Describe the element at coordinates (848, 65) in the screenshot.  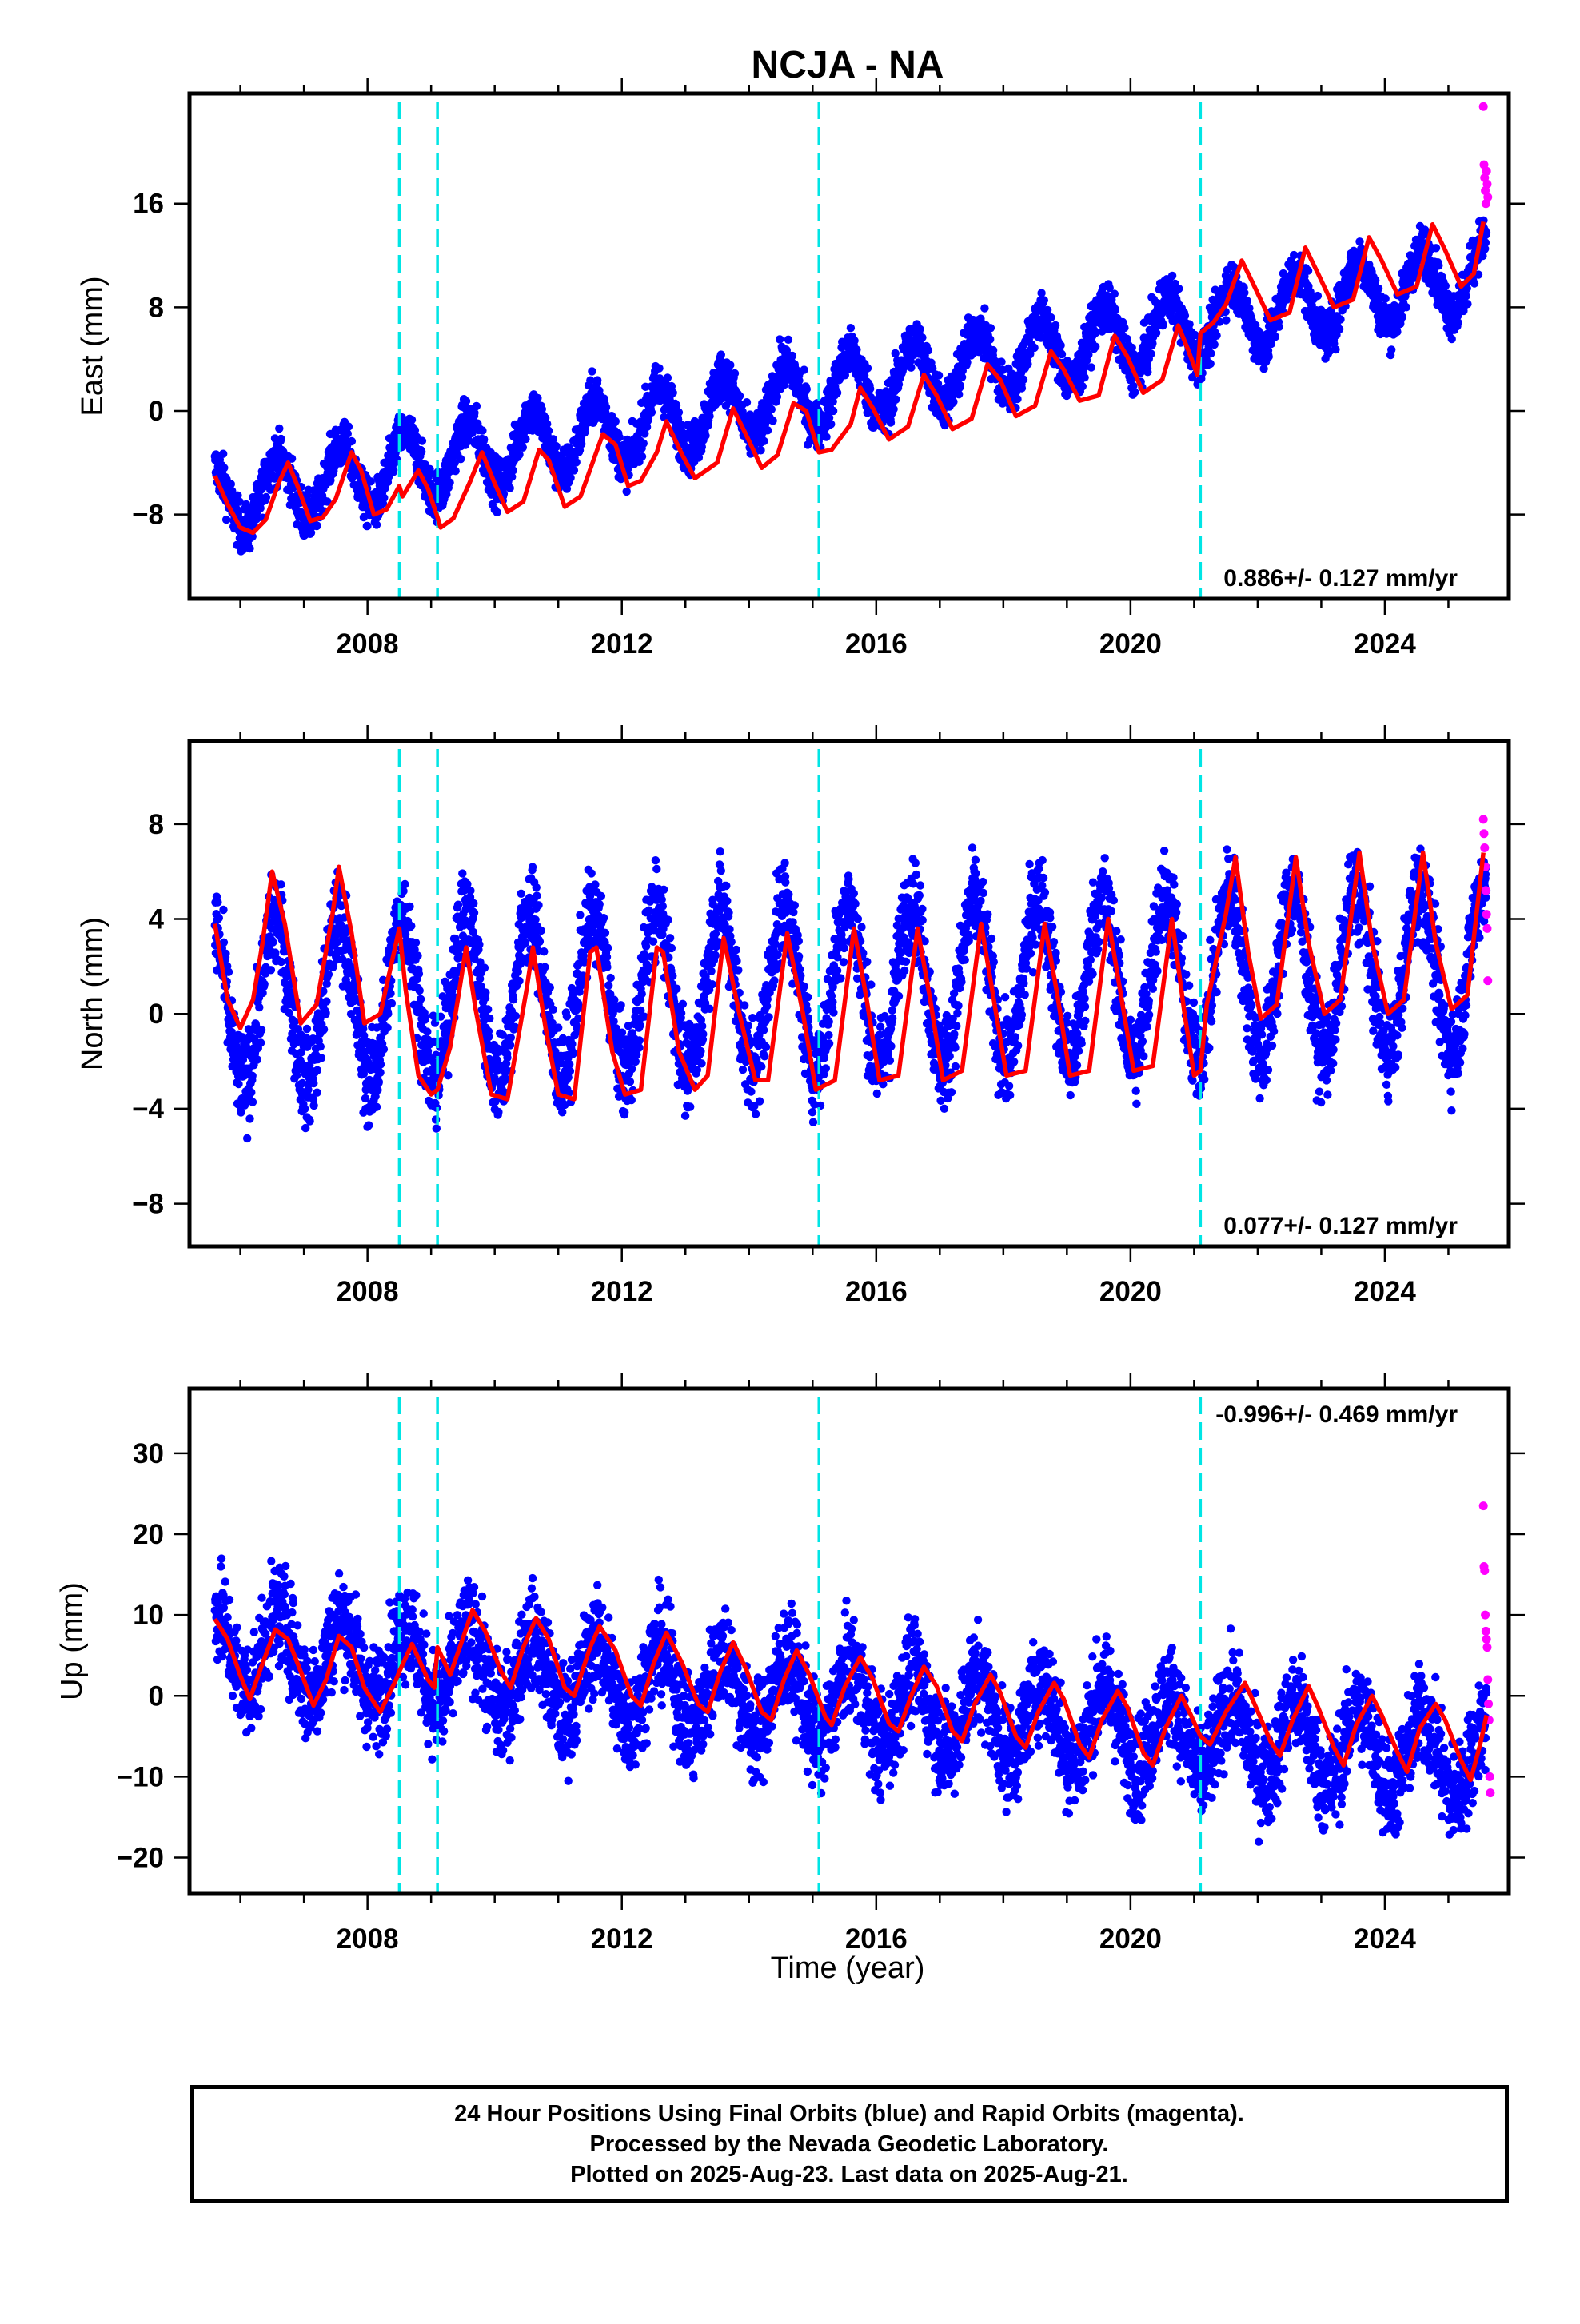
I see `figure-title: NCJA - NA` at that location.